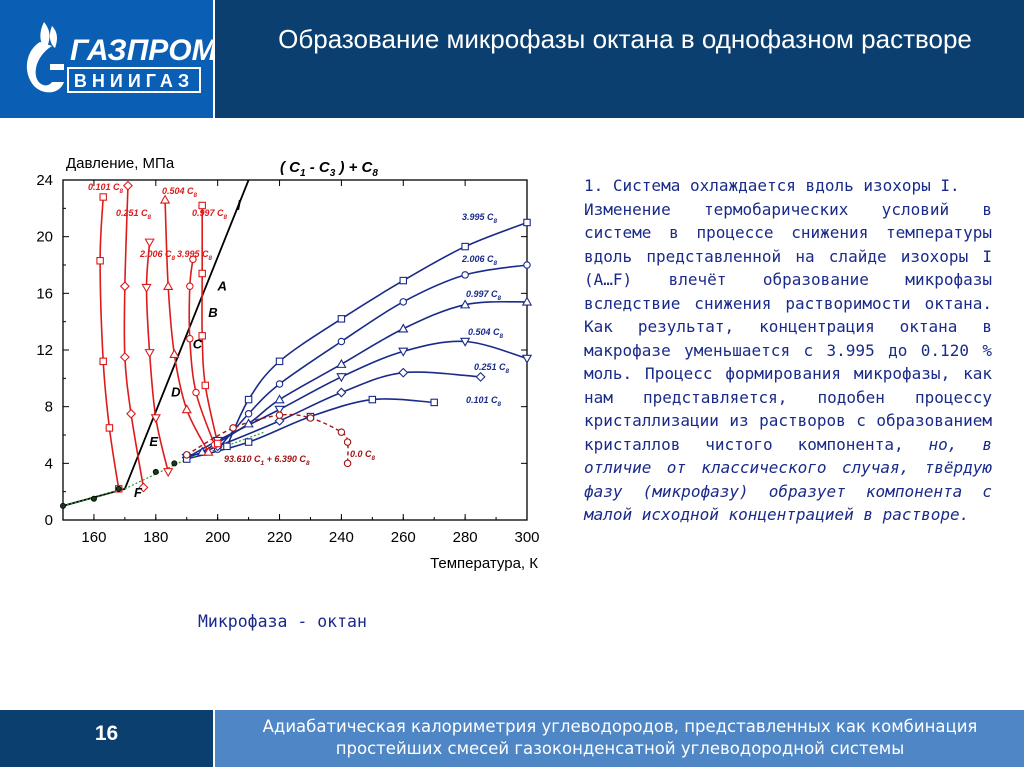 The image size is (1024, 767). I want to click on paragraph-1: 1. Система охлаждается вдоль изохоры I., so click(772, 185).